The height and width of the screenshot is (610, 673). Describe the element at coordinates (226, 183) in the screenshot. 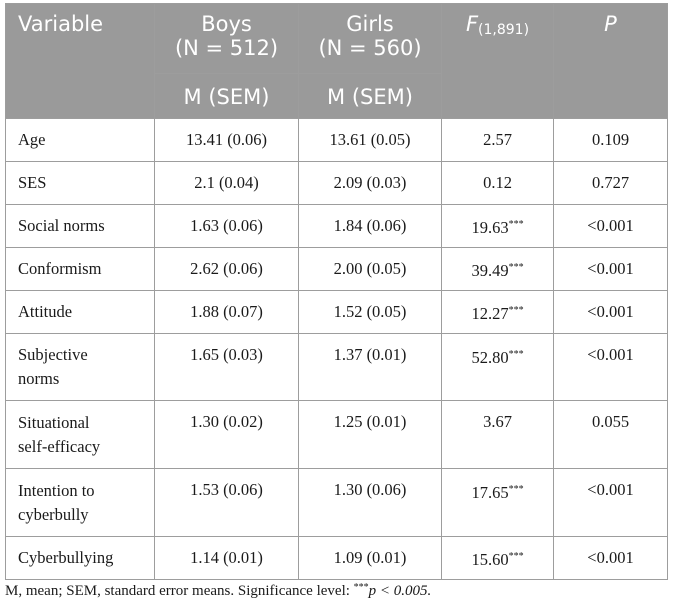

I see `row-boys: 2.1 (0.04)` at that location.